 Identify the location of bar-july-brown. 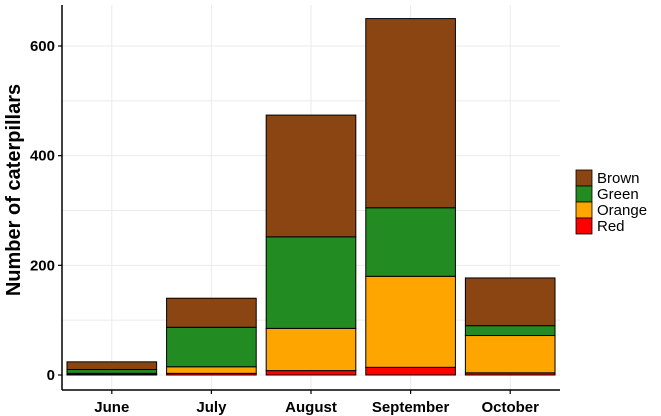
(211, 312).